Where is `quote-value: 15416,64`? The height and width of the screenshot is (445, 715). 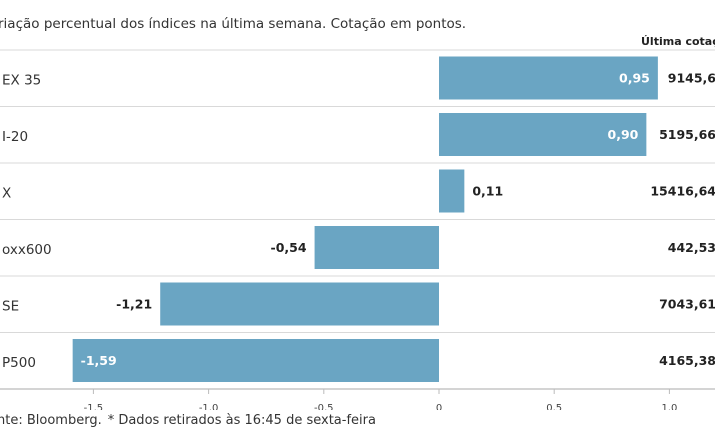
quote-value: 15416,64 is located at coordinates (682, 191).